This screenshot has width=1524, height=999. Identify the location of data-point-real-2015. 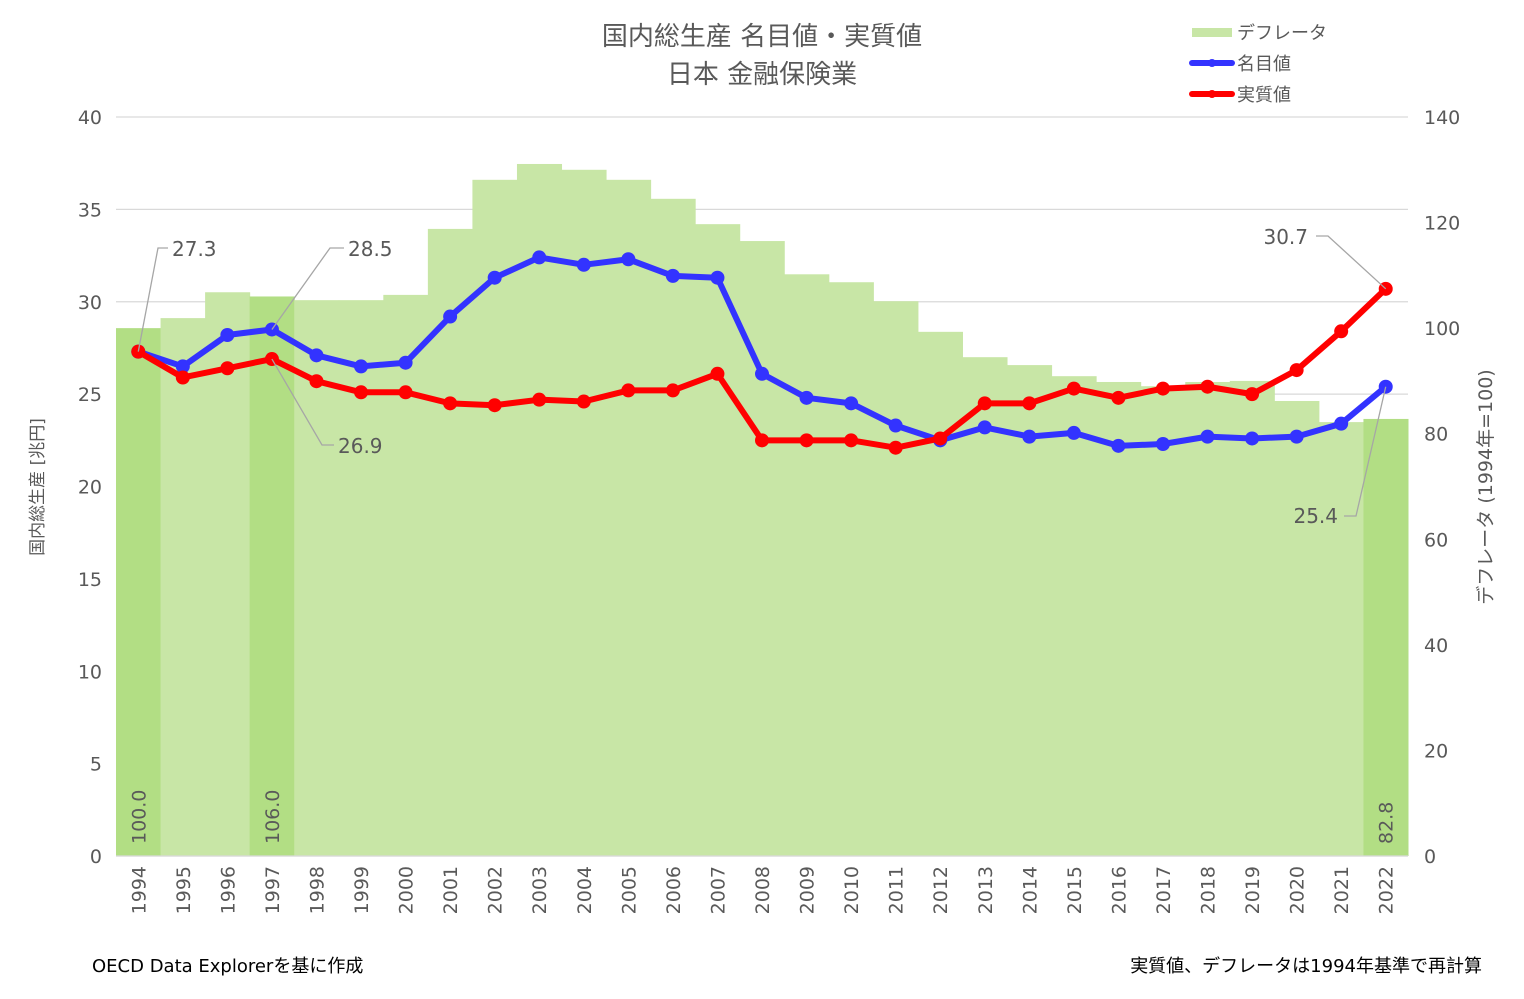
(1073, 388).